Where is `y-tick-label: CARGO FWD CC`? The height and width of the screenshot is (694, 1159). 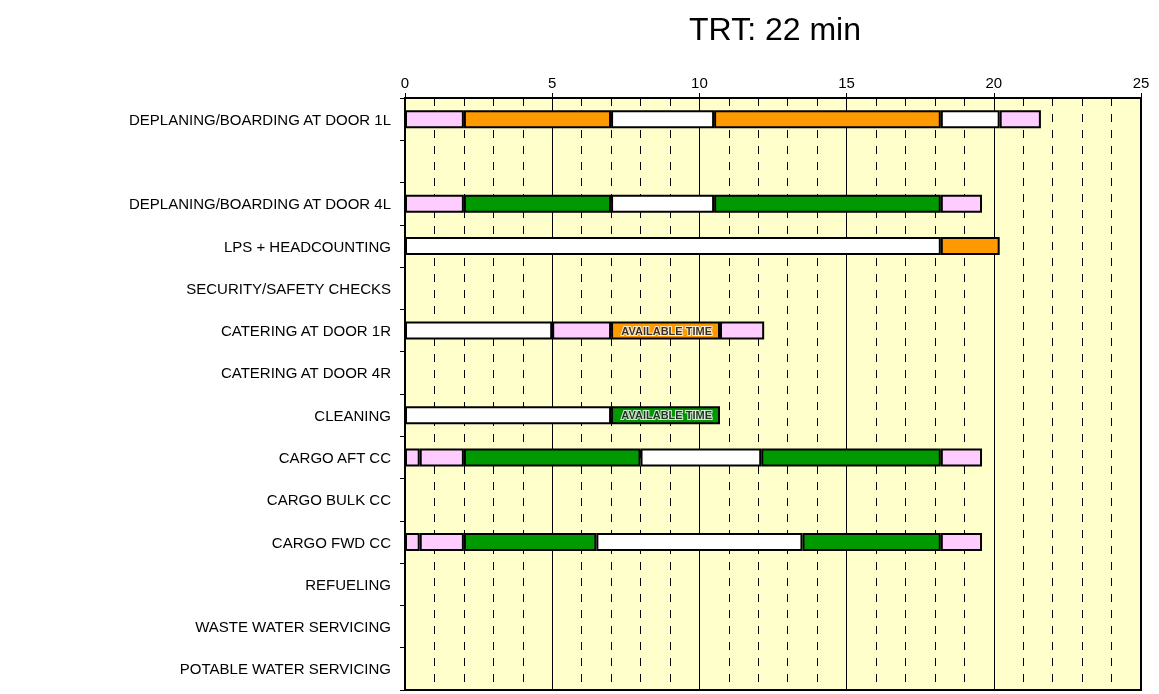
y-tick-label: CARGO FWD CC is located at coordinates (331, 542).